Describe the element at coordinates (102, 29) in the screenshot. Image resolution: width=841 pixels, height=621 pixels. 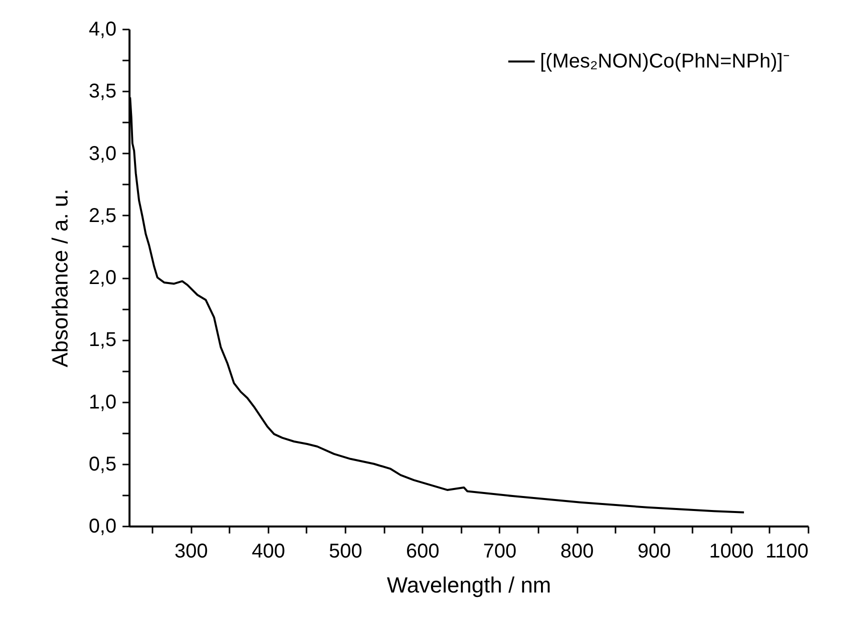
I see `y-tick-label: 4,0` at that location.